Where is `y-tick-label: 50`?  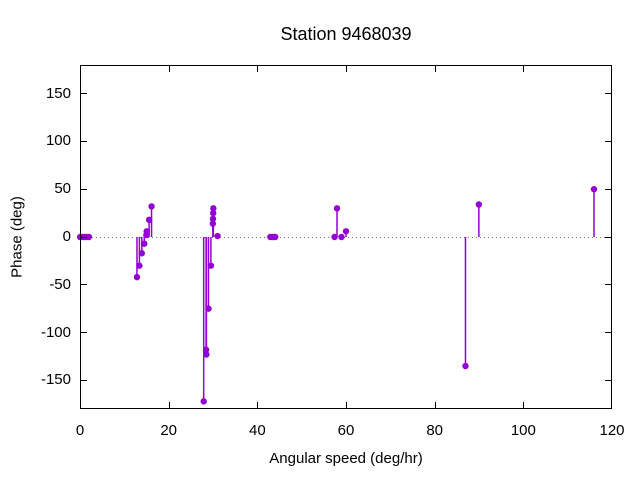 y-tick-label: 50 is located at coordinates (62, 189).